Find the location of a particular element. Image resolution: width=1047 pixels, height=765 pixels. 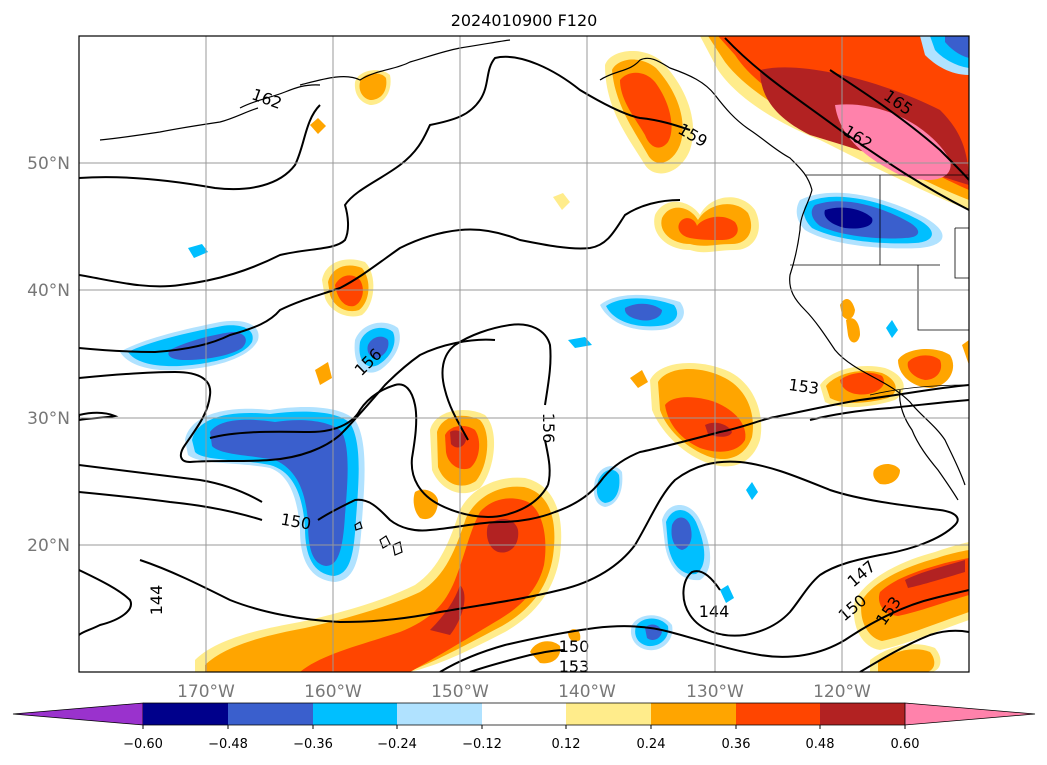

chart-title: 2024010900 F120 is located at coordinates (524, 20).